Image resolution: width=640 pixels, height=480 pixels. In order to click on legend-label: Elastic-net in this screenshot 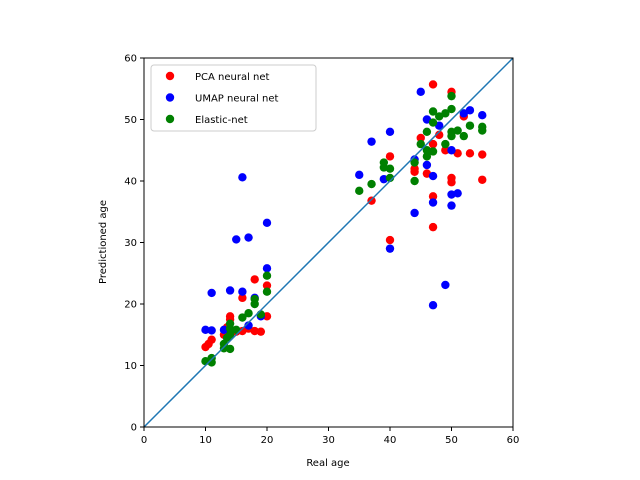, I will do `click(221, 120)`.